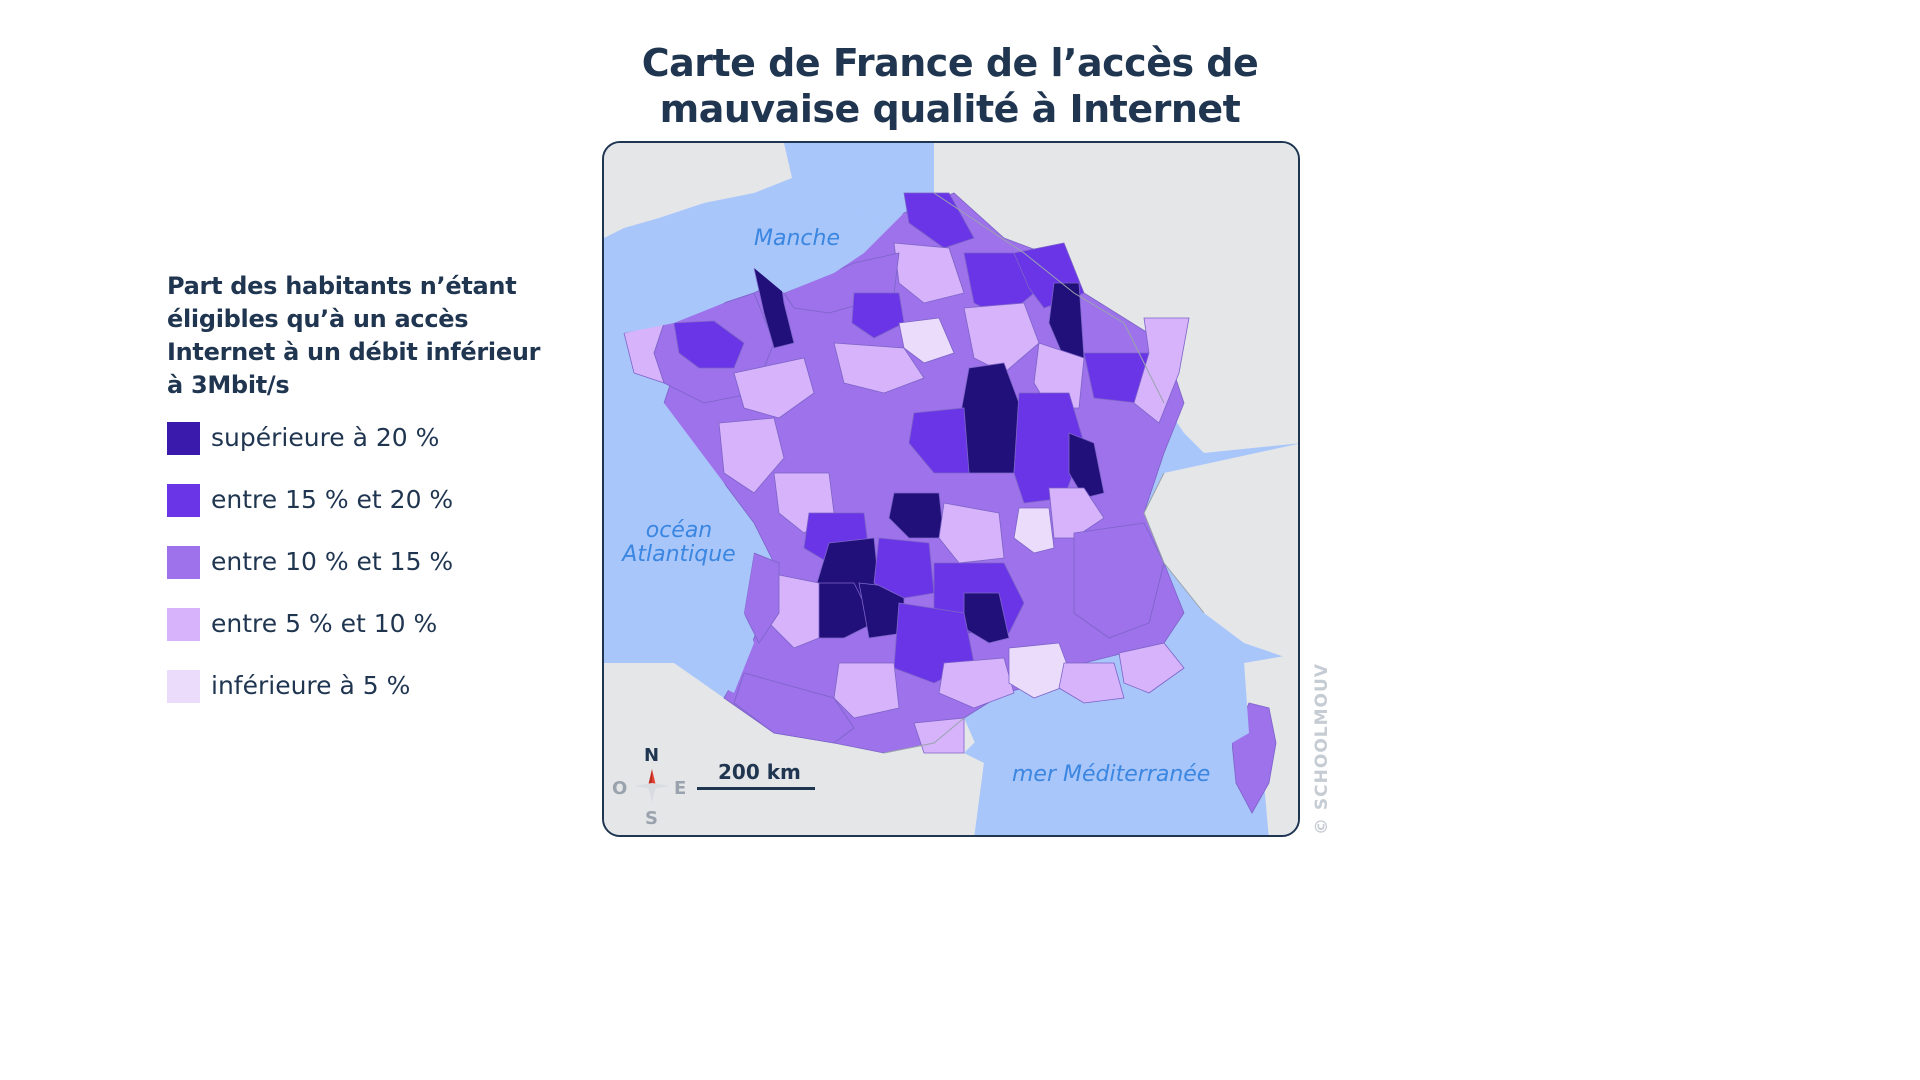  Describe the element at coordinates (332, 561) in the screenshot. I see `legend-label: entre 10 % et 15 %` at that location.